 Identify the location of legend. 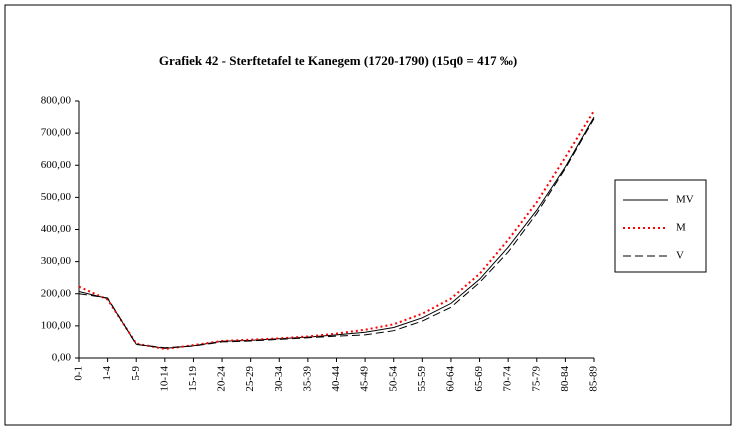
(660, 226).